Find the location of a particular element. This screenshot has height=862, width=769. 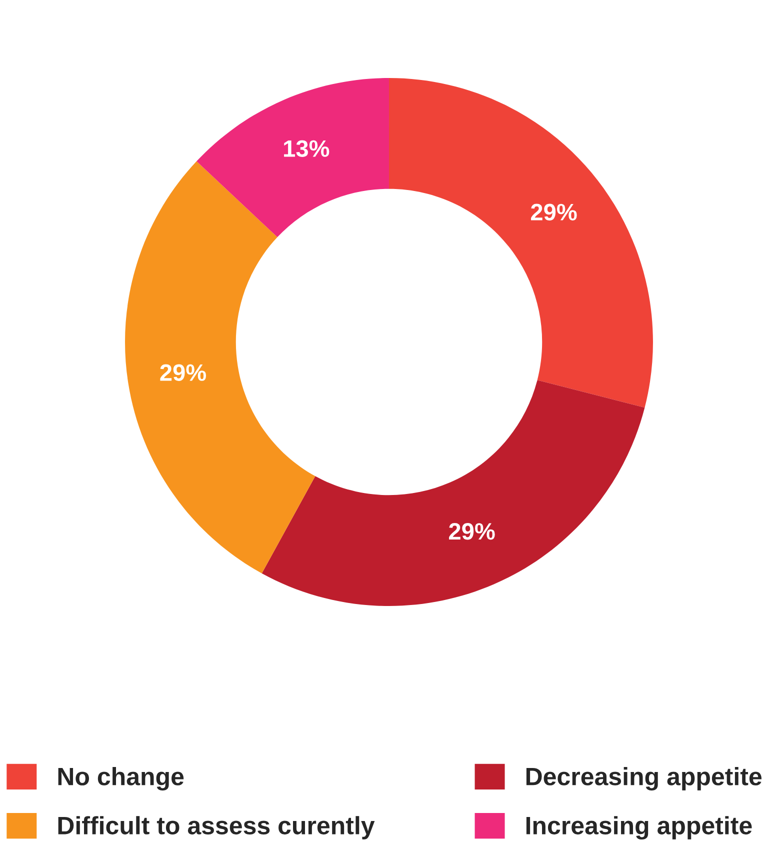

legend-label: Increasing appetite is located at coordinates (639, 828).